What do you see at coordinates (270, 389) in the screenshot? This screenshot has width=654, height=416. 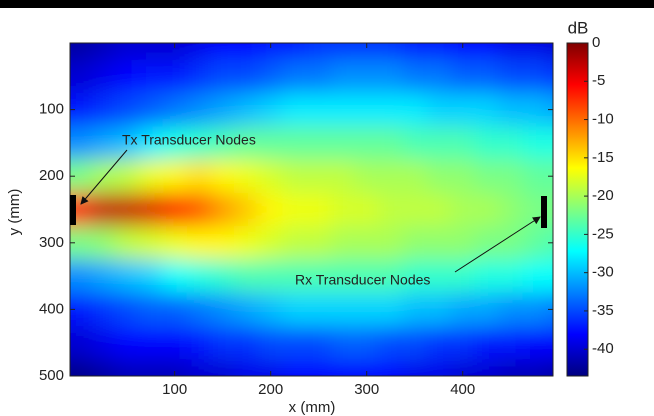 I see `x-tick-label: 200` at bounding box center [270, 389].